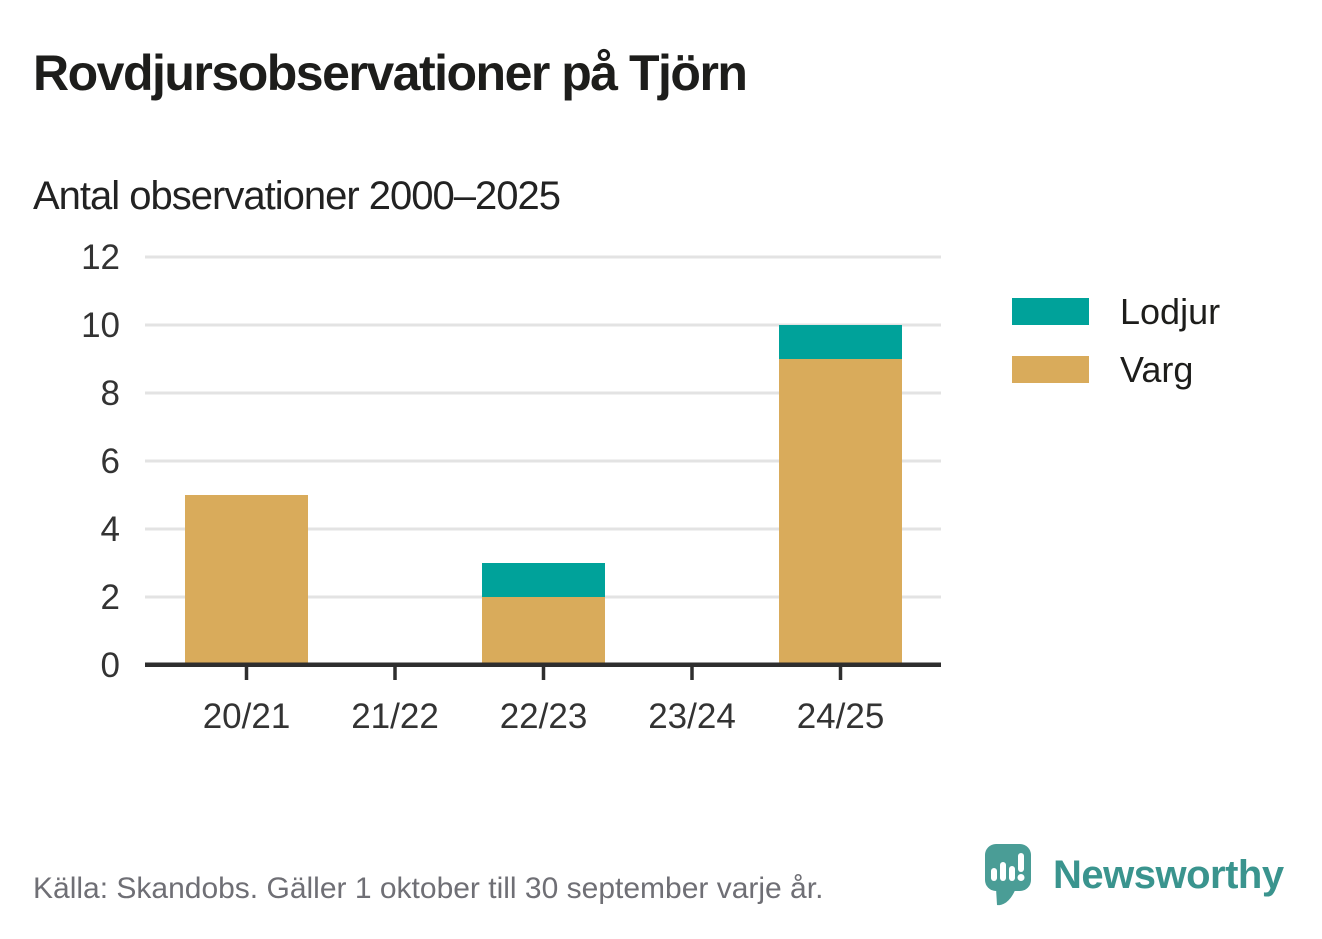  Describe the element at coordinates (297, 196) in the screenshot. I see `chart-subtitle: Antal observationer 2000–2025` at that location.